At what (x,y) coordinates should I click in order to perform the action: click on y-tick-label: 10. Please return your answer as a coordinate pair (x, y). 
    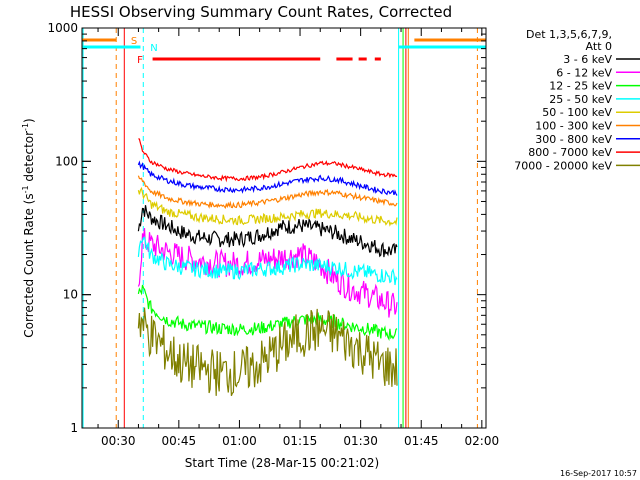
    Looking at the image, I should click on (70, 295).